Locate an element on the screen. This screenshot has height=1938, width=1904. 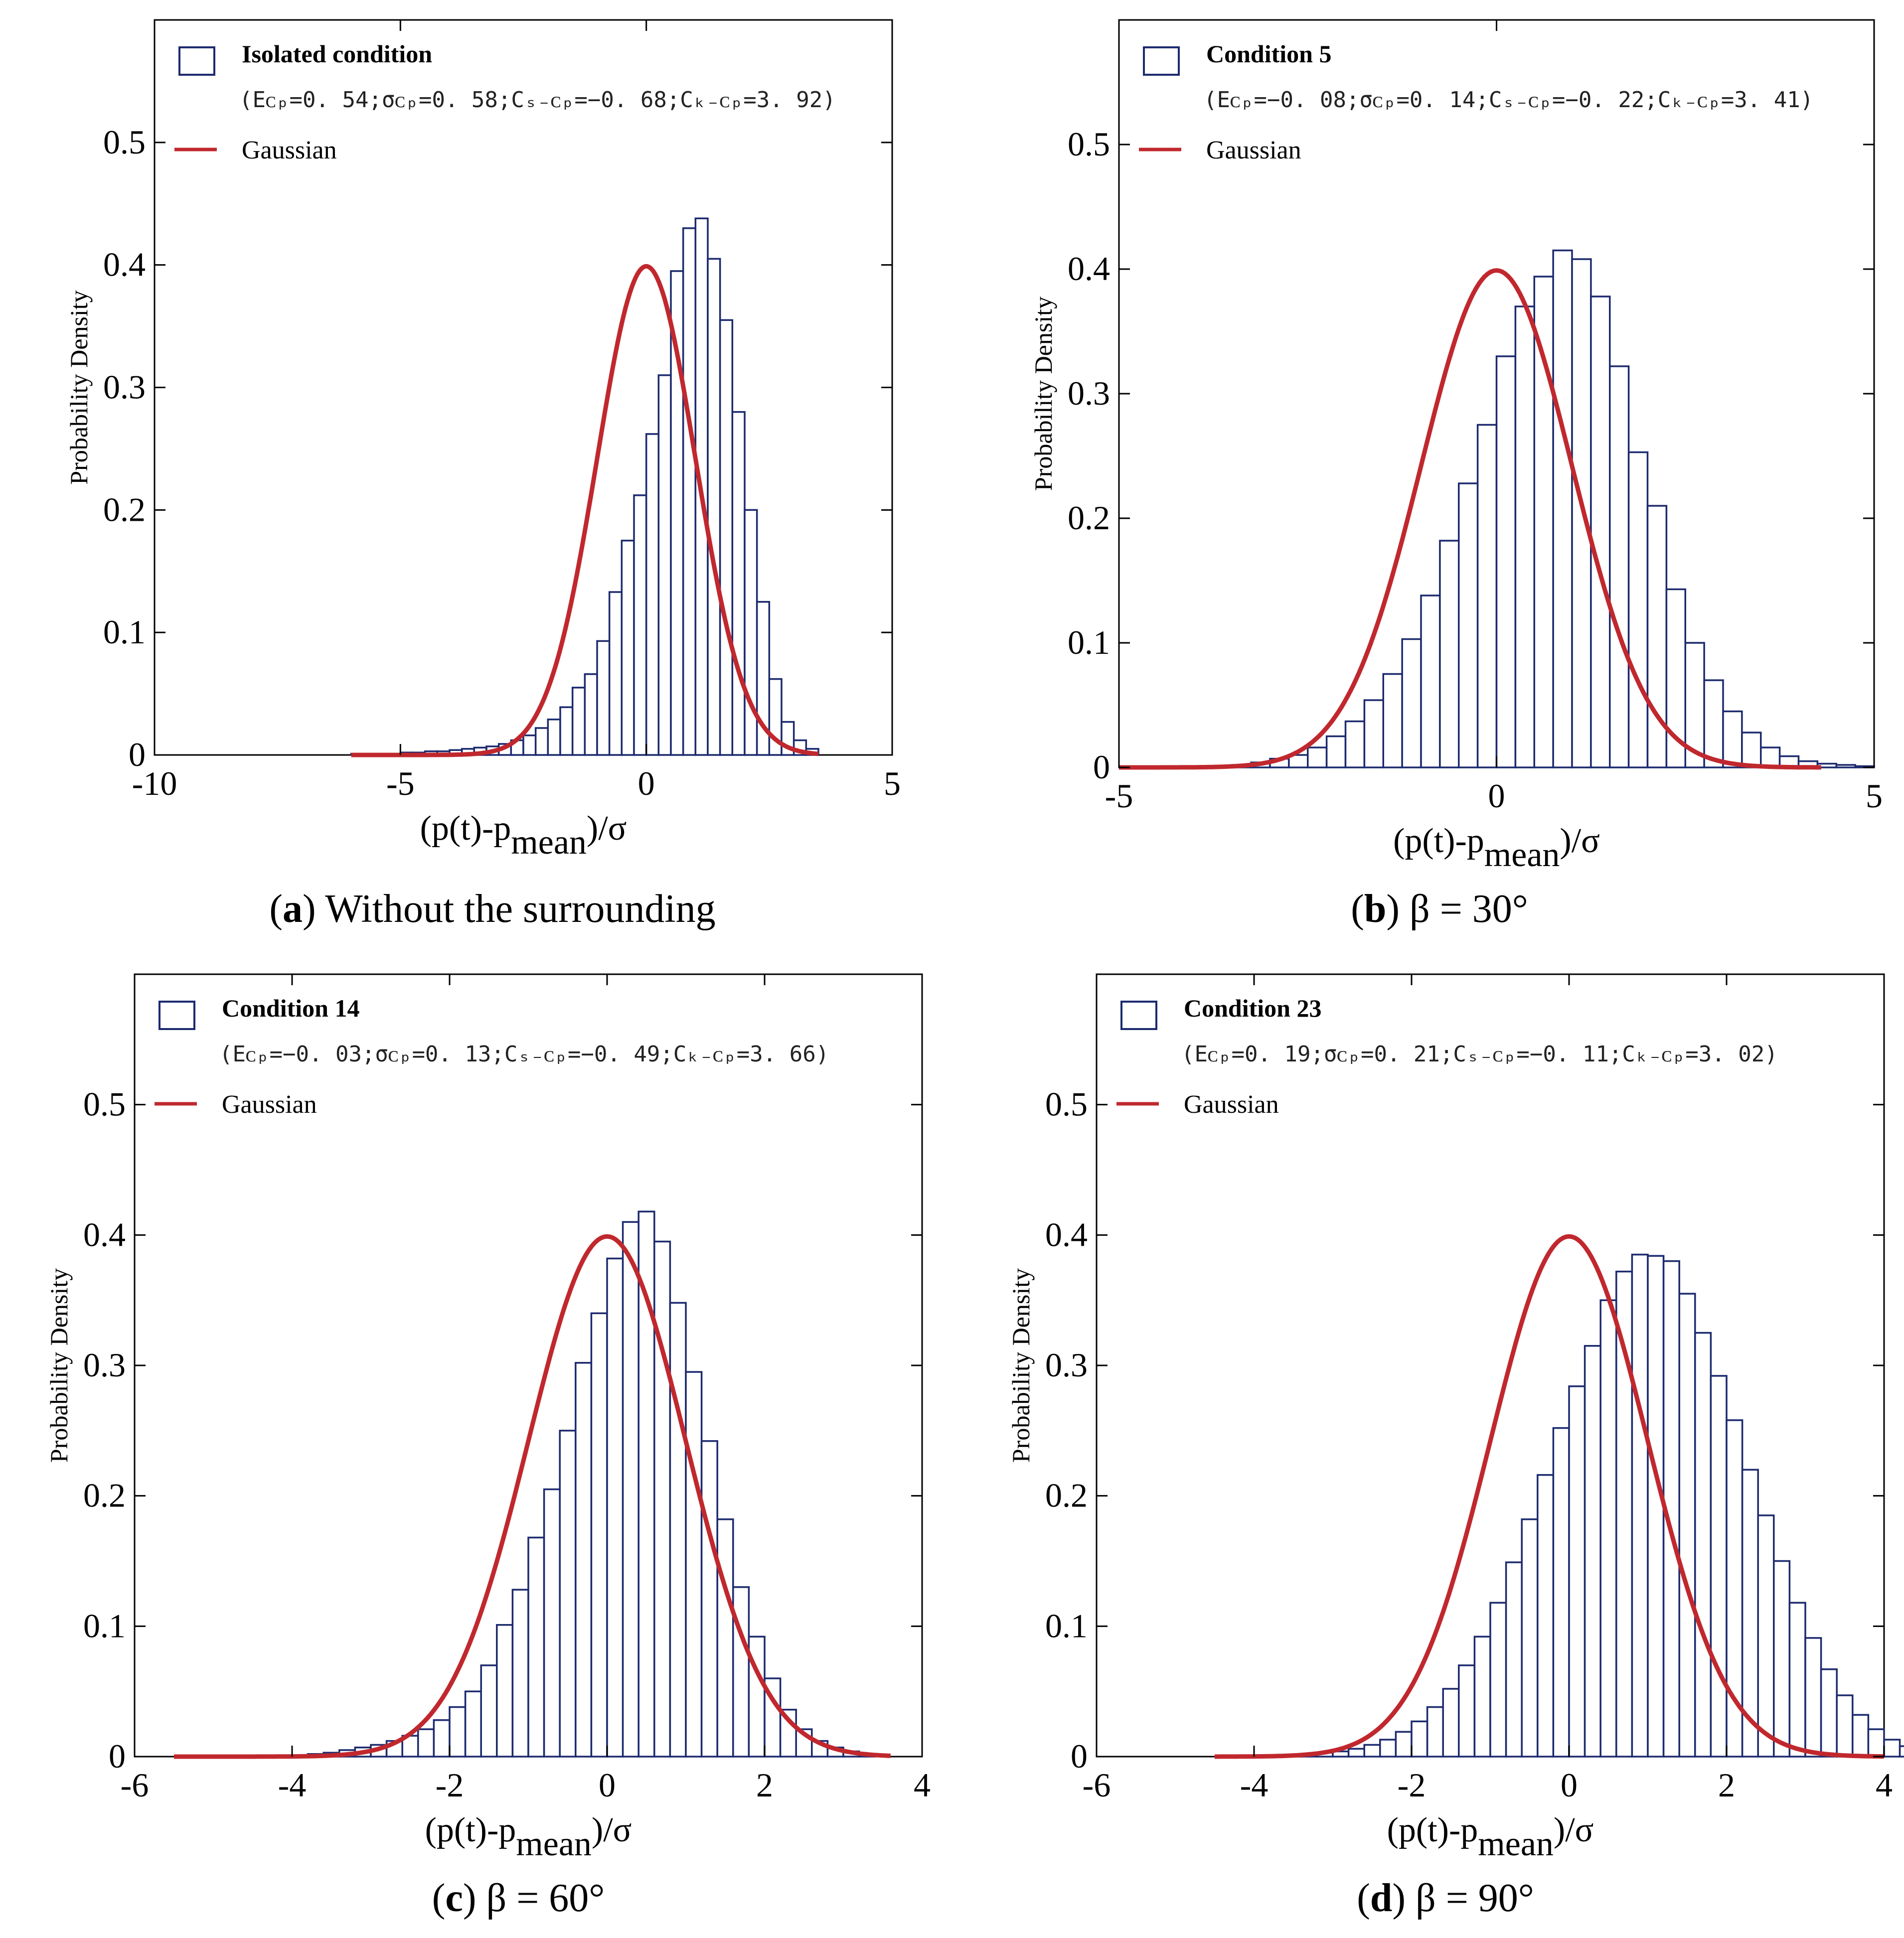
legend-title: Condition 14 is located at coordinates (290, 1008).